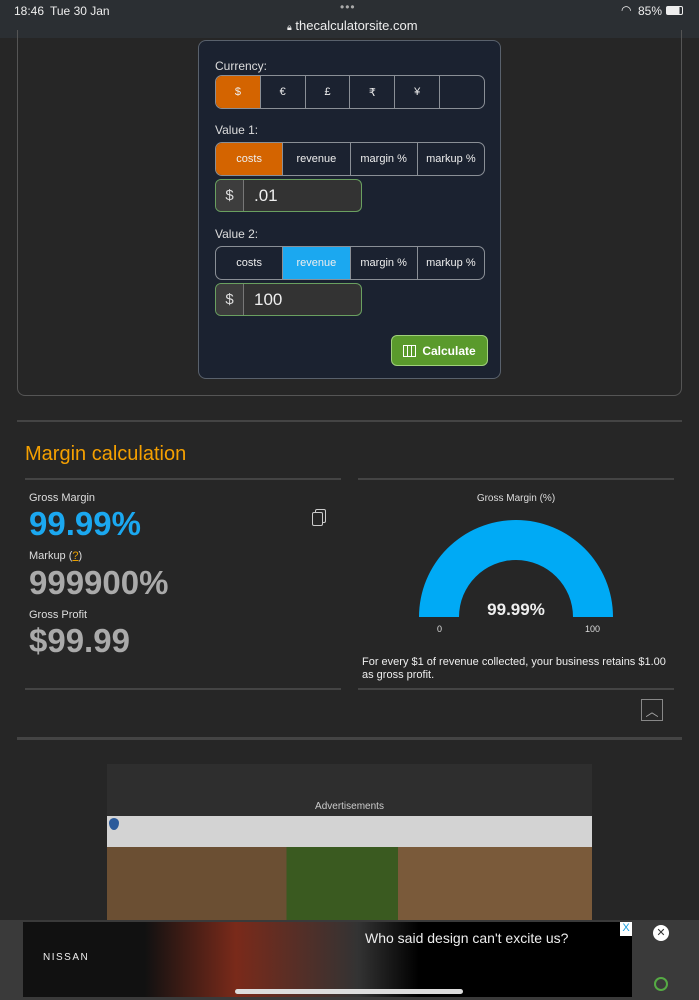 The image size is (699, 1000). Describe the element at coordinates (661, 933) in the screenshot. I see `close-icon: ✕` at that location.